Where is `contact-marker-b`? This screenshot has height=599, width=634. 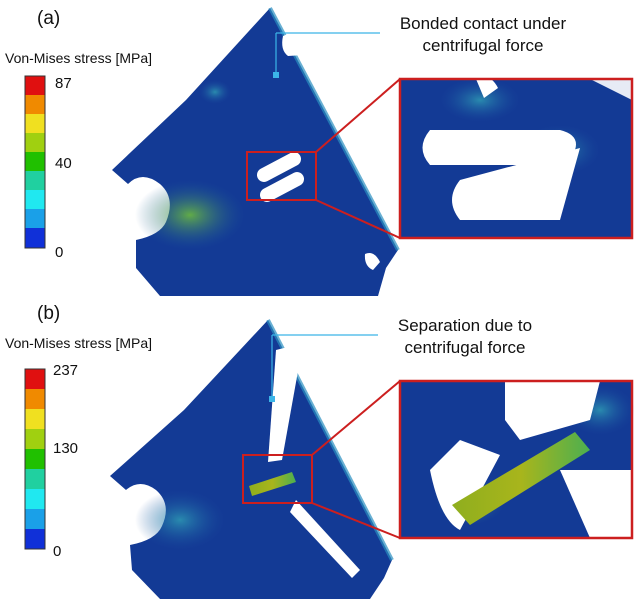
contact-marker-b is located at coordinates (272, 399).